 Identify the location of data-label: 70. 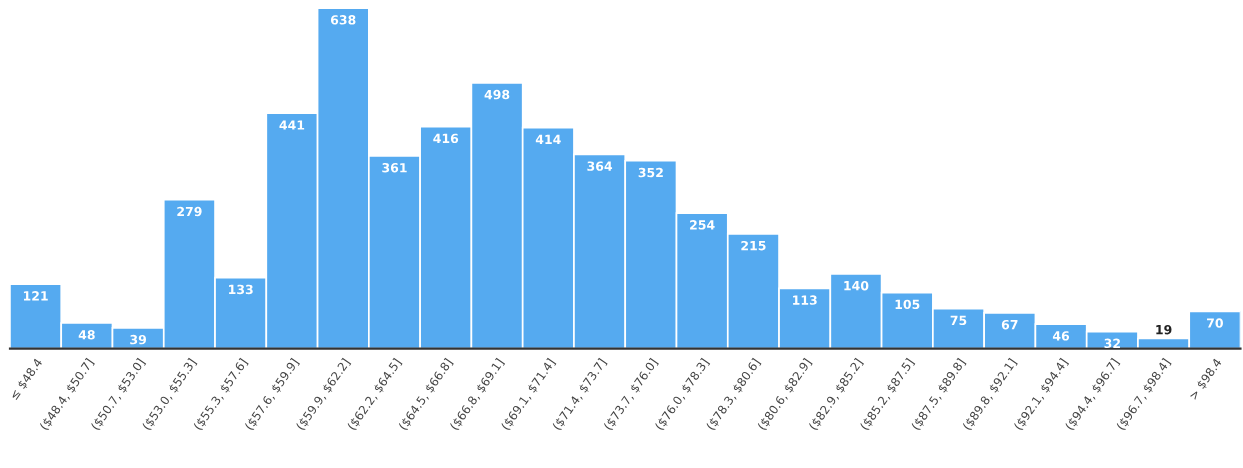
(1215, 323).